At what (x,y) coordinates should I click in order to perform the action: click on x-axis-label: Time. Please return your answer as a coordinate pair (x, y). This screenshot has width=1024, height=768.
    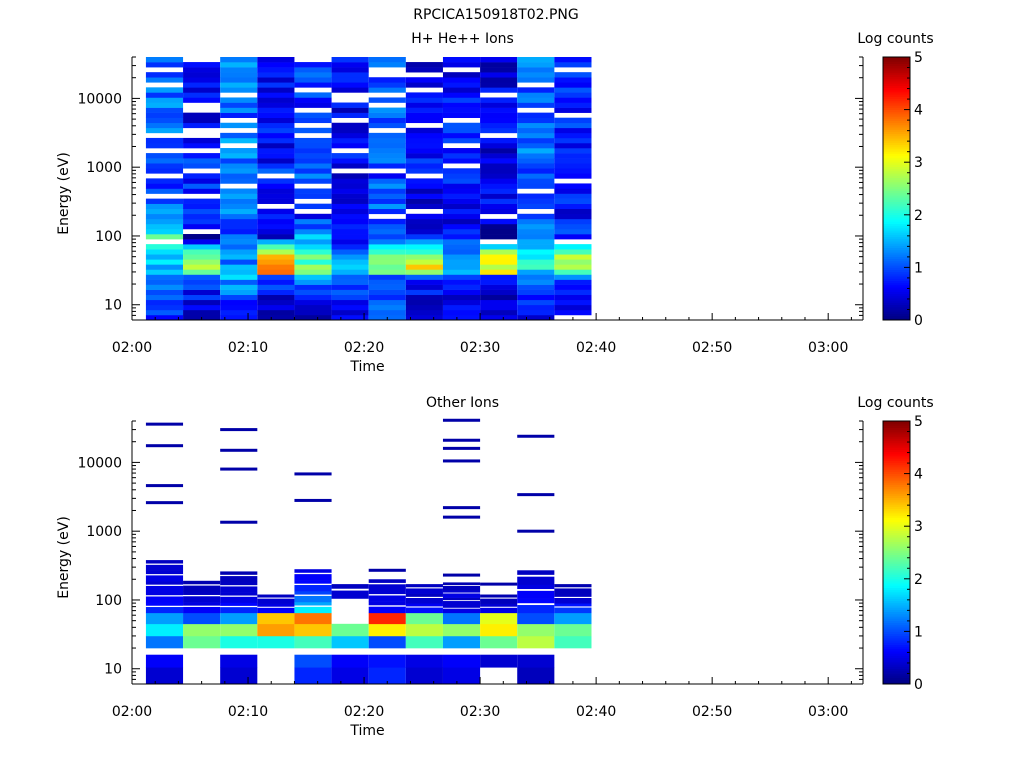
    Looking at the image, I should click on (366, 367).